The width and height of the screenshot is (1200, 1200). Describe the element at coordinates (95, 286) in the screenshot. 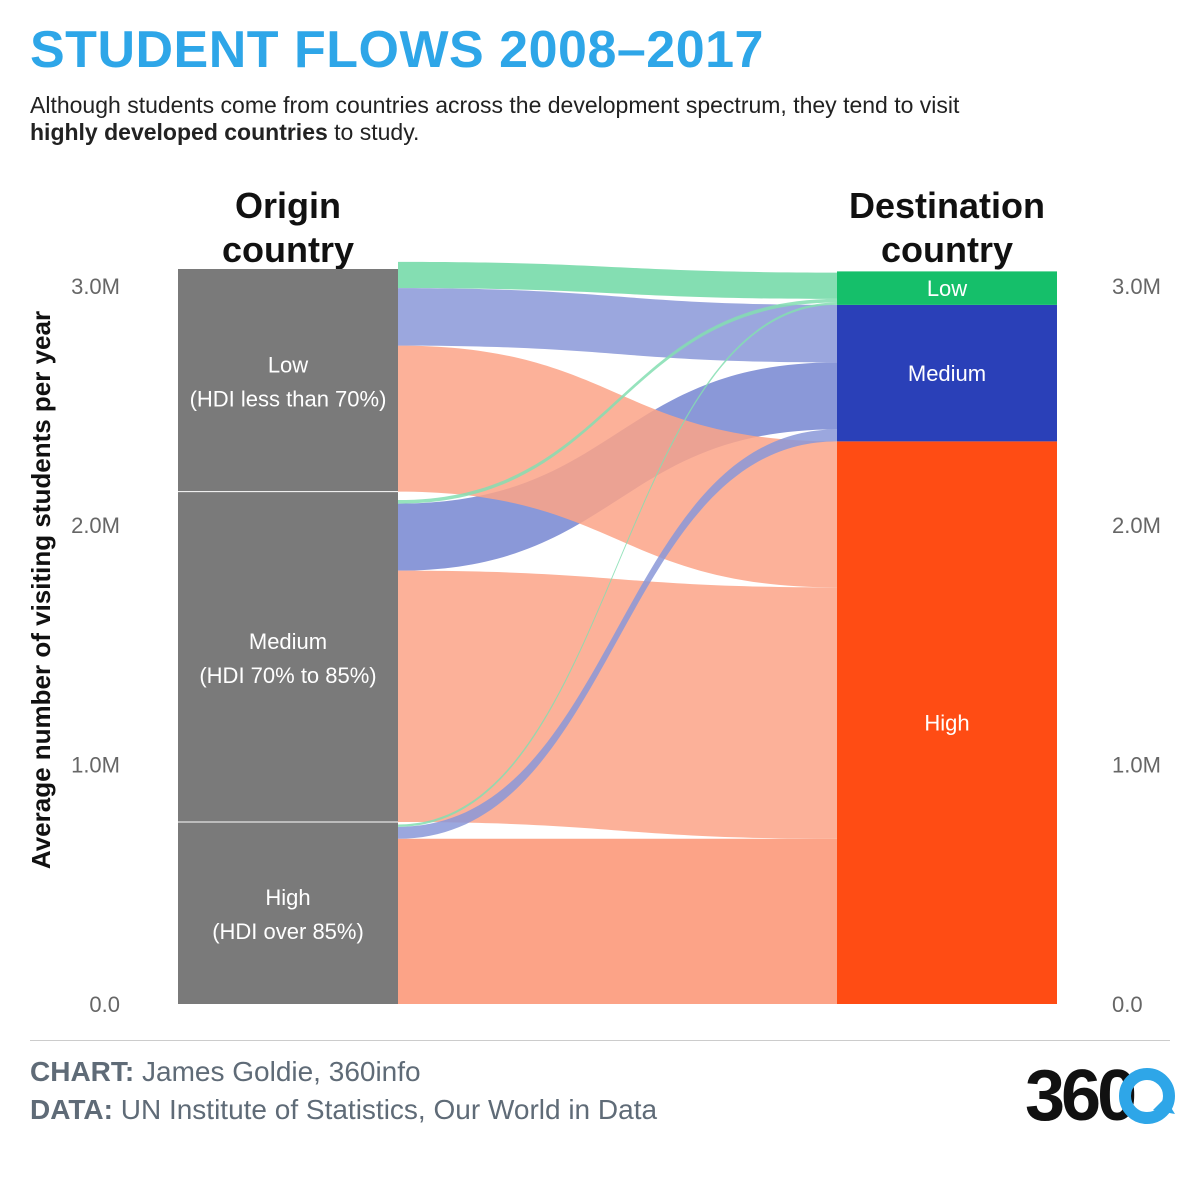

I see `y-tick-label-left: 3.0M` at that location.